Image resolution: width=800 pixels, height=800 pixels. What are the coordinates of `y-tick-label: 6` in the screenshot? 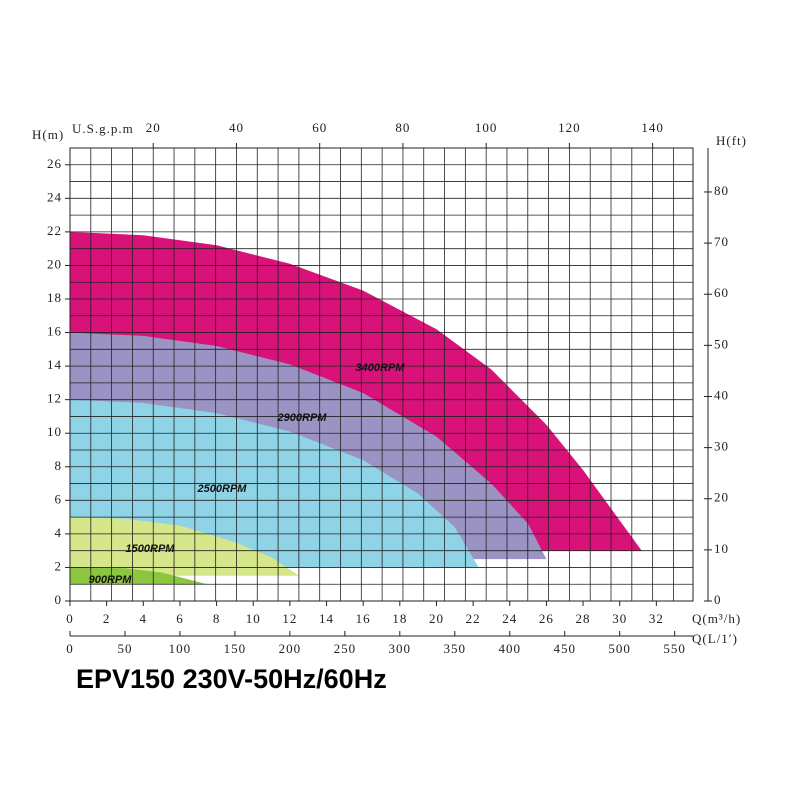 It's located at (59, 498).